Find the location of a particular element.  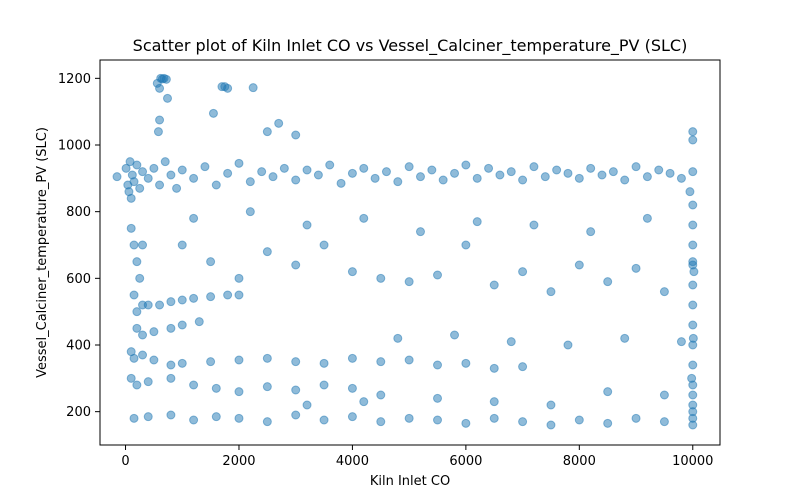

y-tick-label: 400 is located at coordinates (78, 346).